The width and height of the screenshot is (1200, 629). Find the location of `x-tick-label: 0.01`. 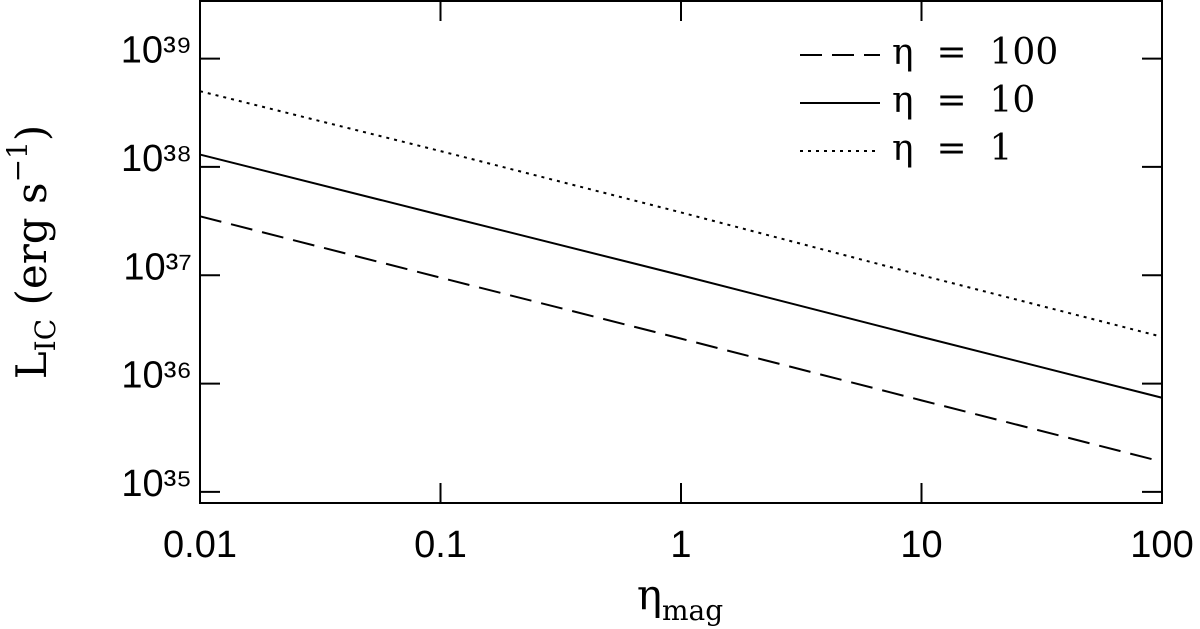

x-tick-label: 0.01 is located at coordinates (200, 545).